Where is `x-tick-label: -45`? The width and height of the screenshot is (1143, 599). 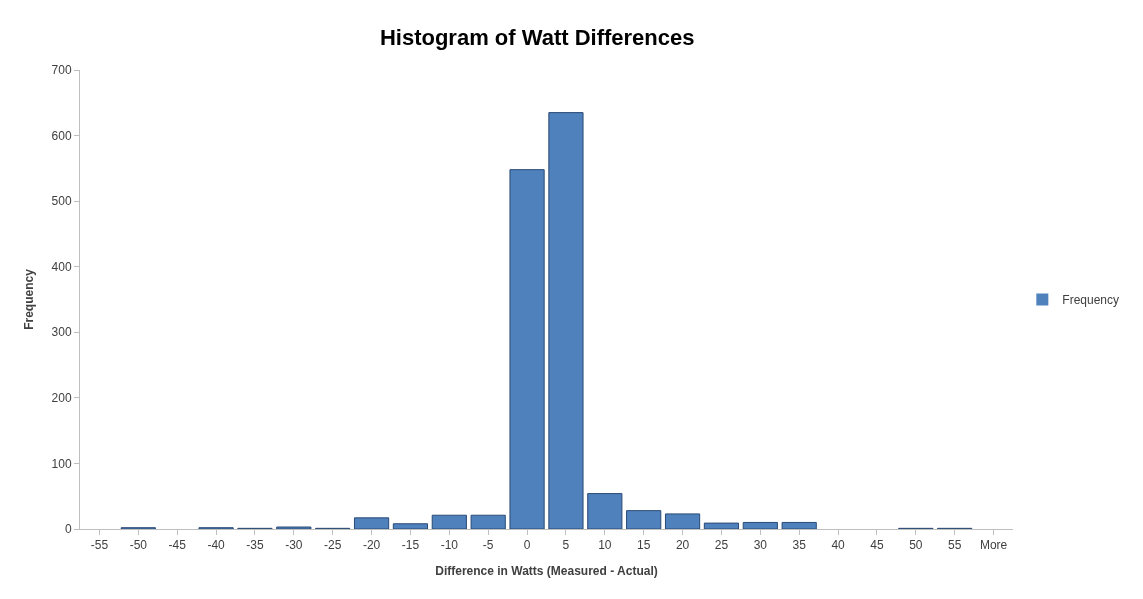 x-tick-label: -45 is located at coordinates (177, 545).